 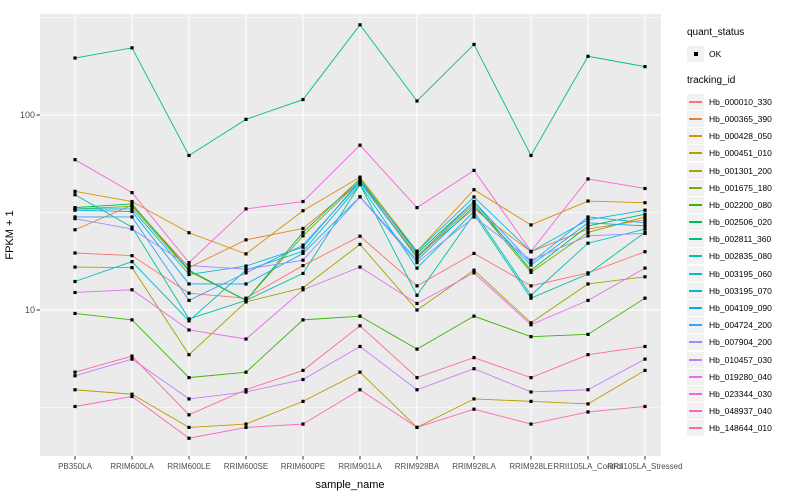 What do you see at coordinates (729, 153) in the screenshot?
I see `legend-item: Hb_000451_010` at bounding box center [729, 153].